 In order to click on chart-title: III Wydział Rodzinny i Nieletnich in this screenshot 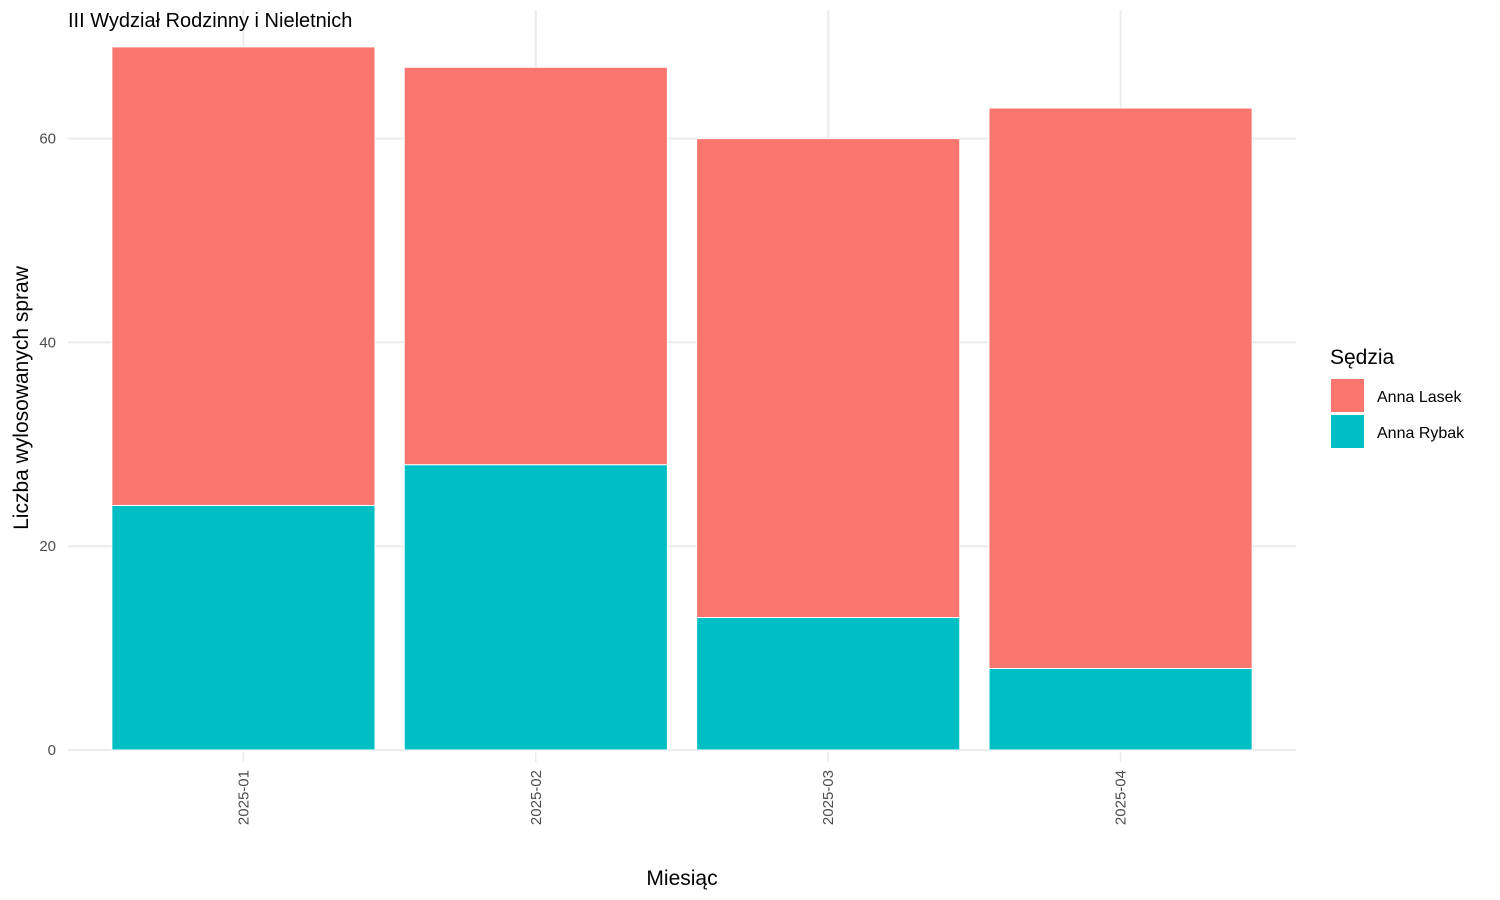, I will do `click(210, 21)`.